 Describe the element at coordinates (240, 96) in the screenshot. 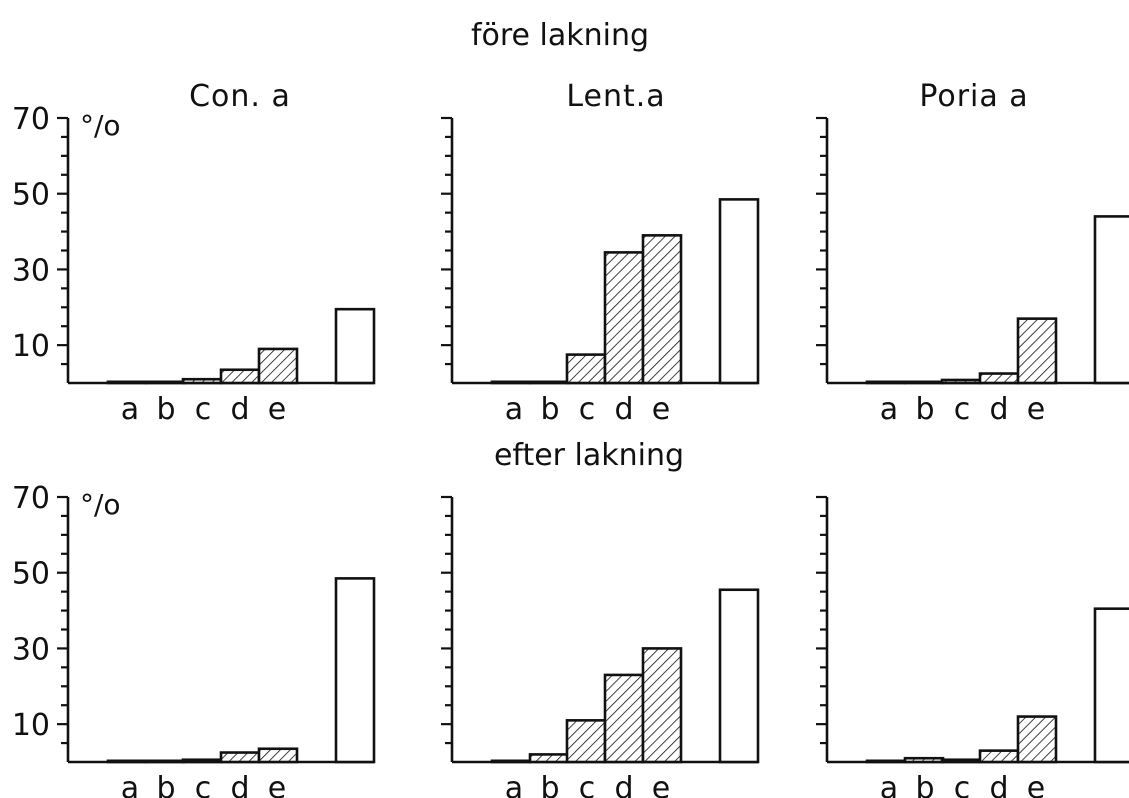

I see `panel-title-con-a: Con. a` at that location.